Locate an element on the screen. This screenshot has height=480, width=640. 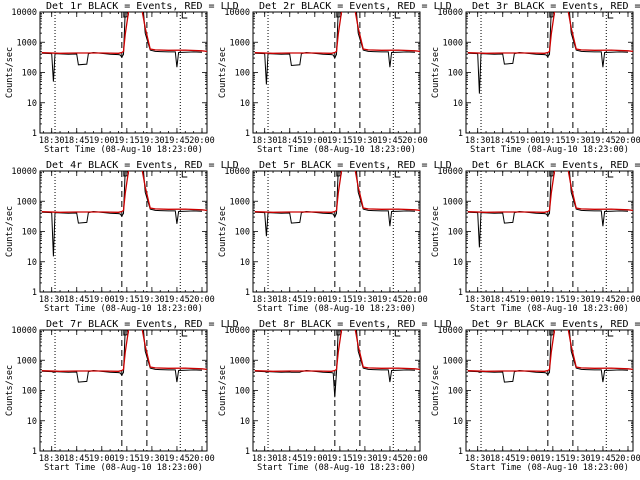
chart-title: Det 6r BLACK = Events, RED = LLD is located at coordinates (556, 165).